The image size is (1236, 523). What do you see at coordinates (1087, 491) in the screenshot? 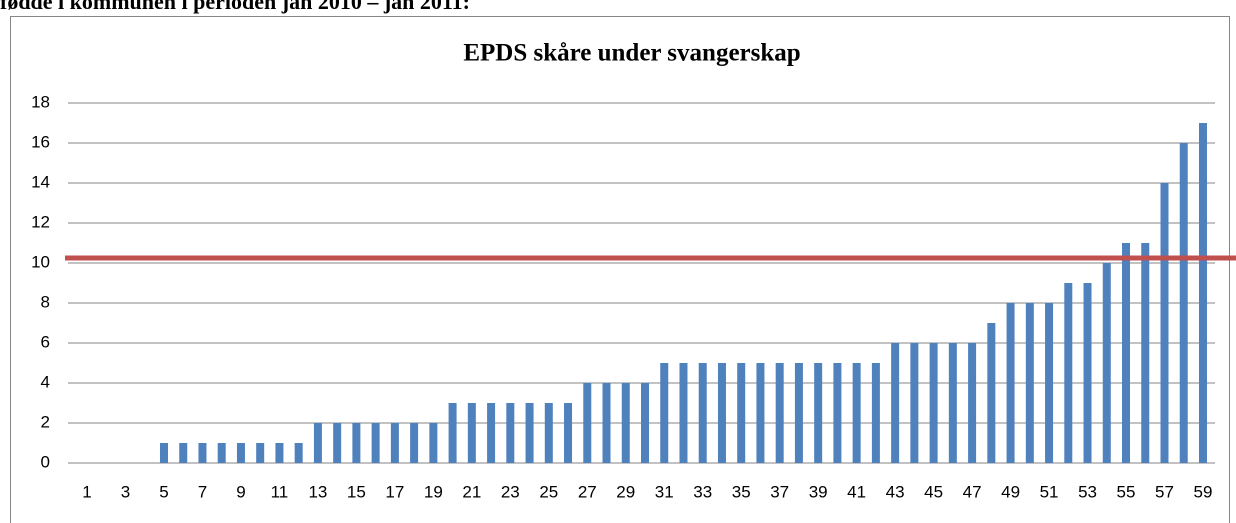
I see `x-tick-label: 53` at bounding box center [1087, 491].